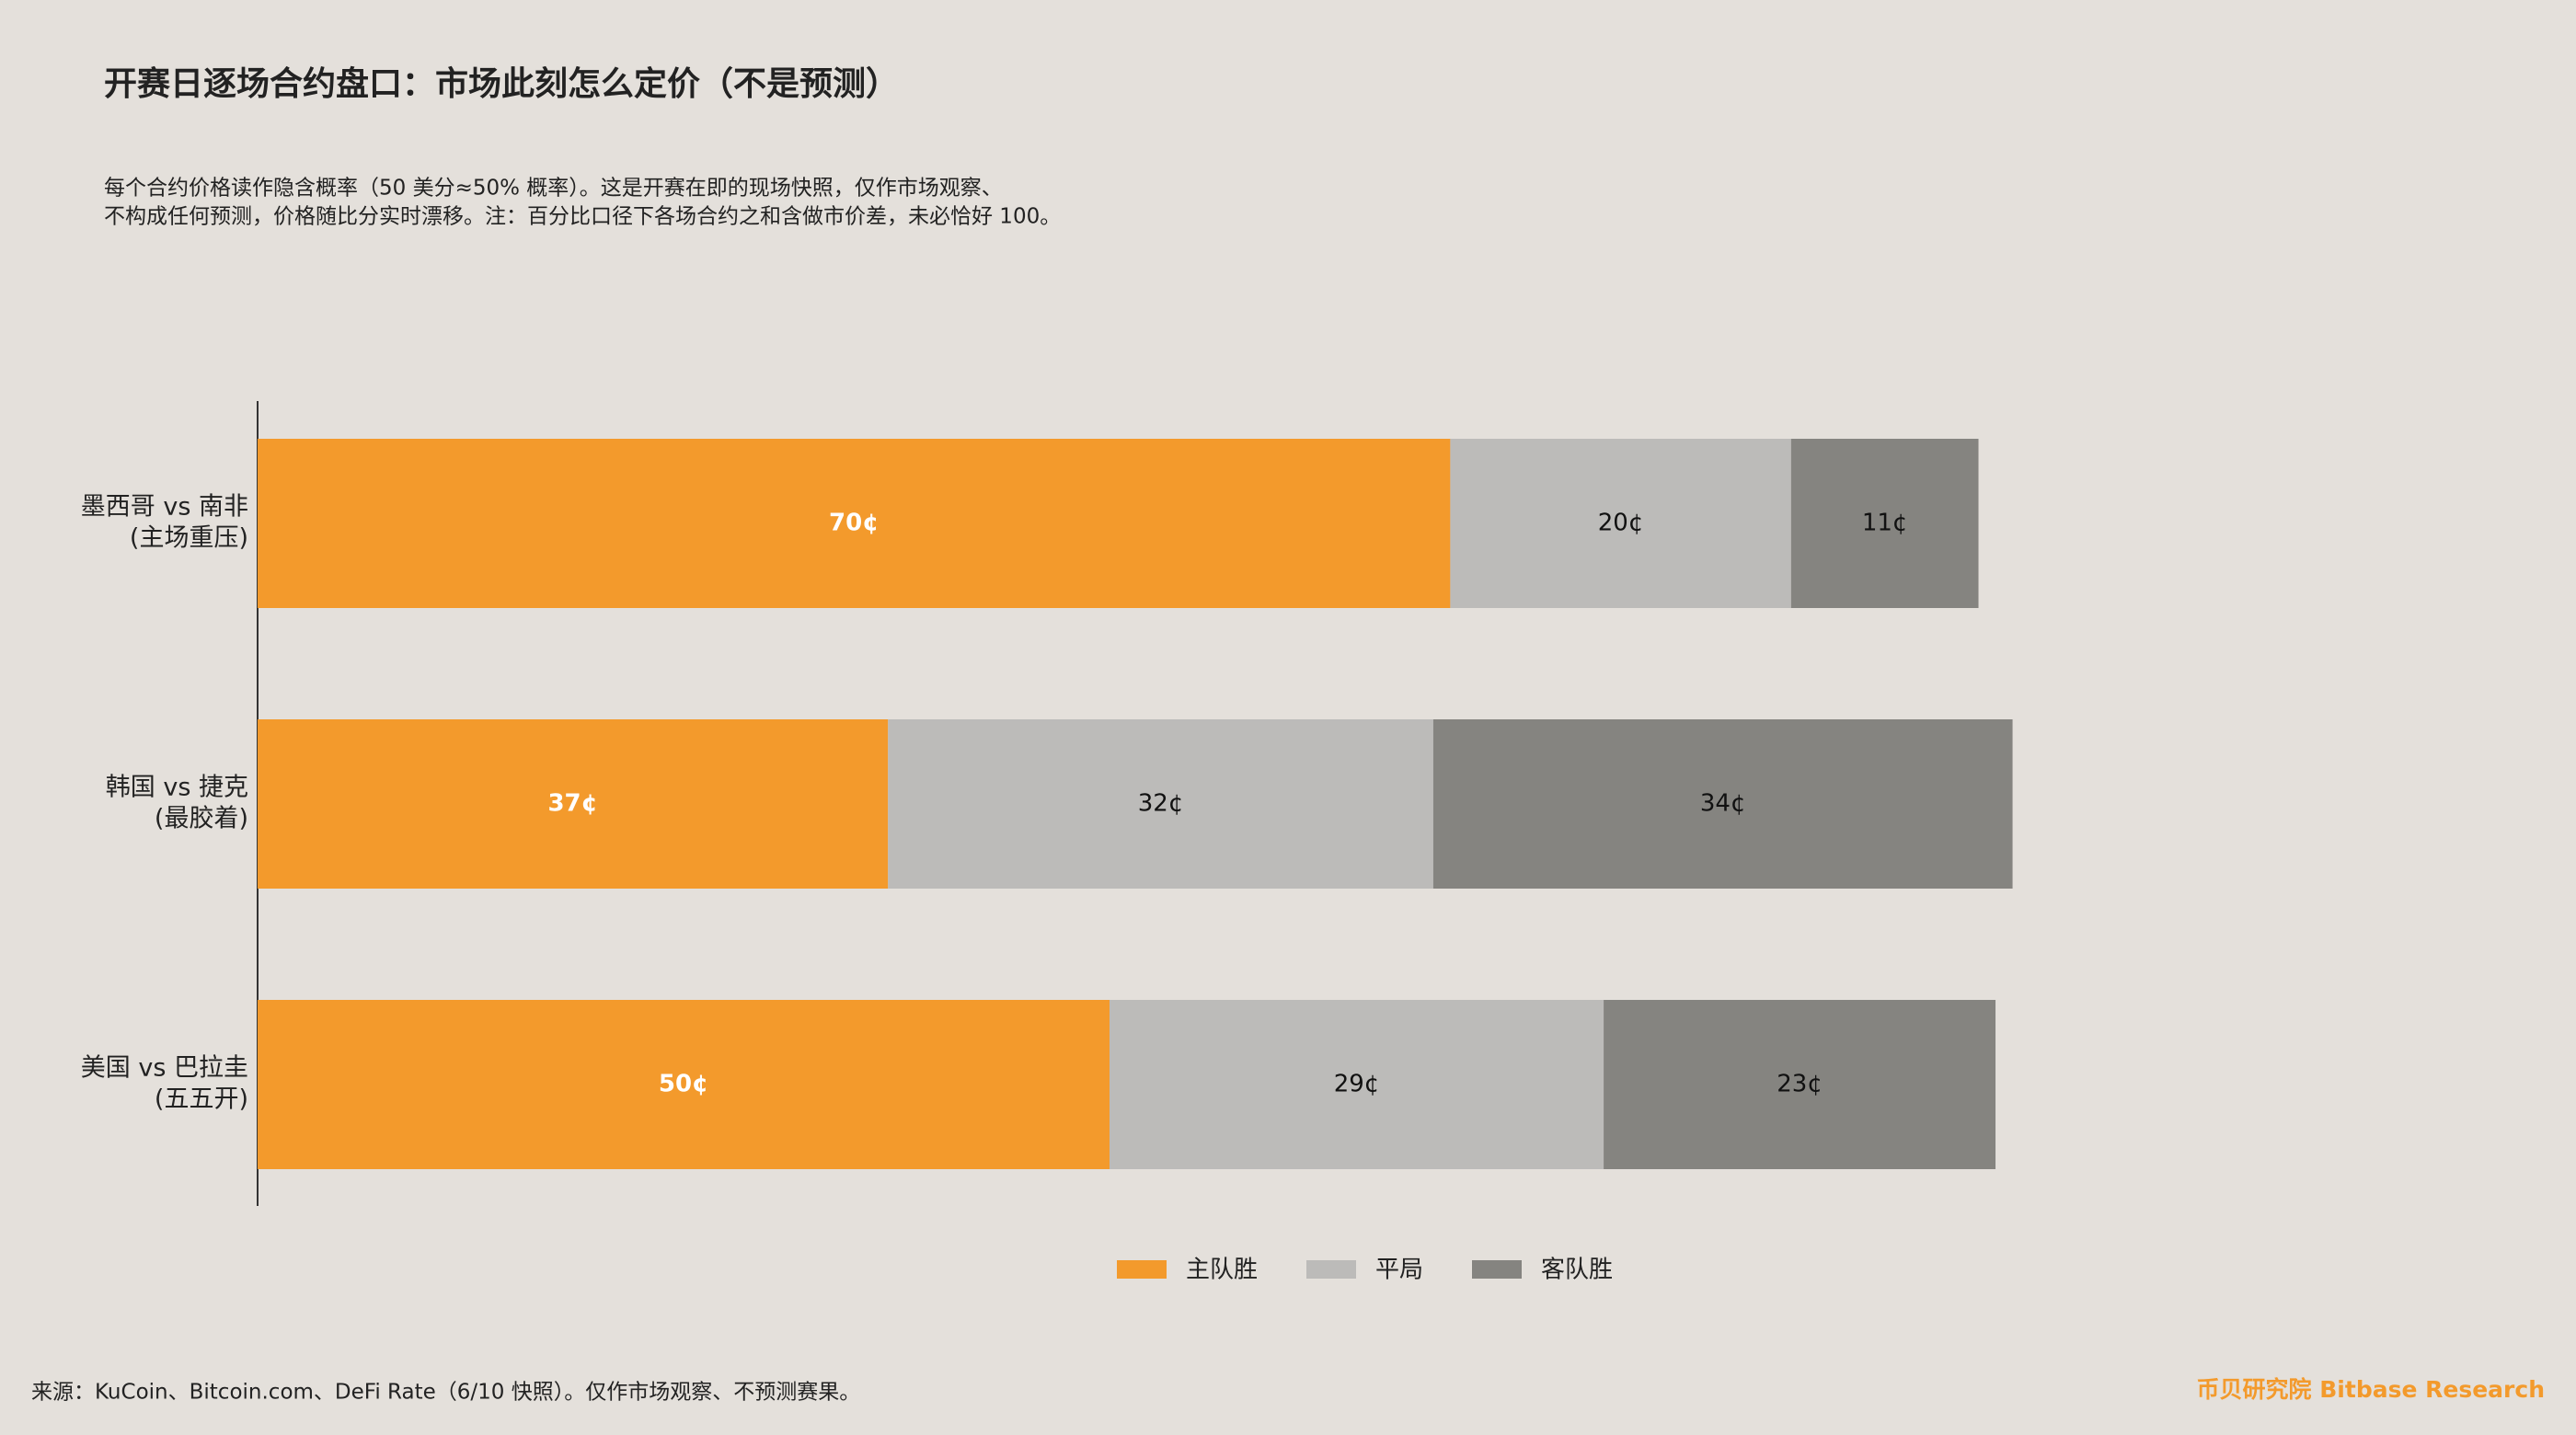 The height and width of the screenshot is (1435, 2576). I want to click on data-label: 11¢, so click(1885, 523).